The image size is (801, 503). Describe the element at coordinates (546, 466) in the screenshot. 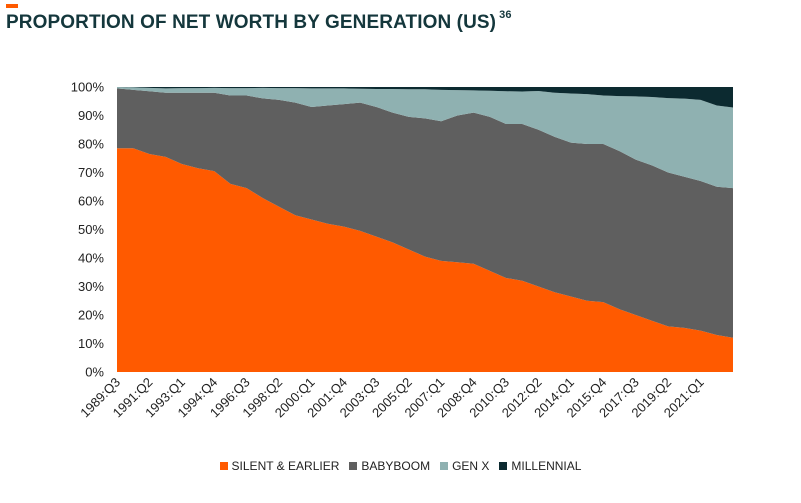

I see `legend-label: MILLENNIAL` at that location.